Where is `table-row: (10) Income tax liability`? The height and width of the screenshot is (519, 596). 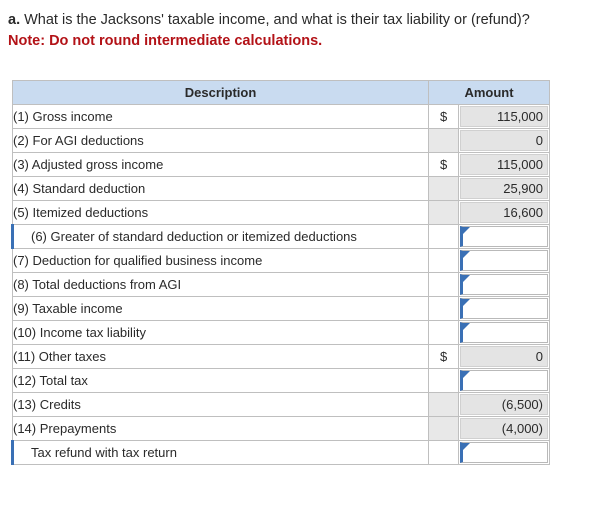 table-row: (10) Income tax liability is located at coordinates (281, 333).